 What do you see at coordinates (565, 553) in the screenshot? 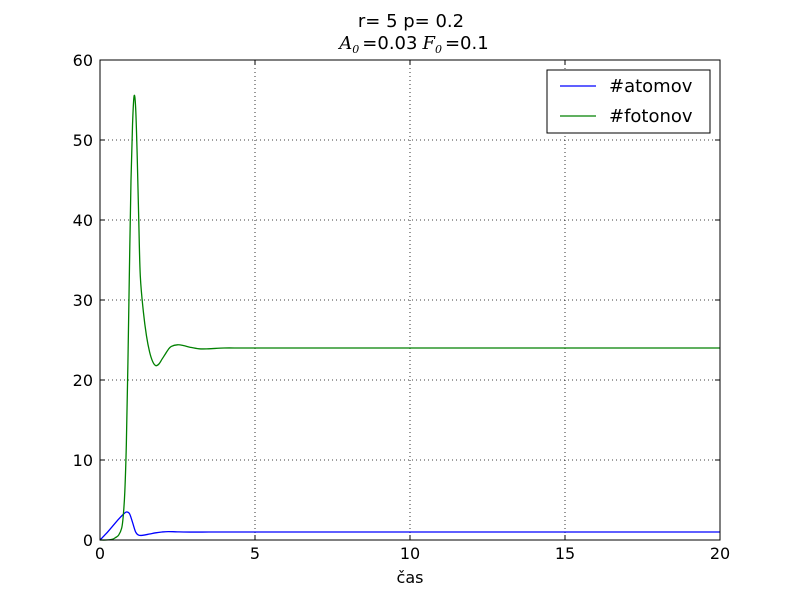
I see `x-tick-label: 15` at bounding box center [565, 553].